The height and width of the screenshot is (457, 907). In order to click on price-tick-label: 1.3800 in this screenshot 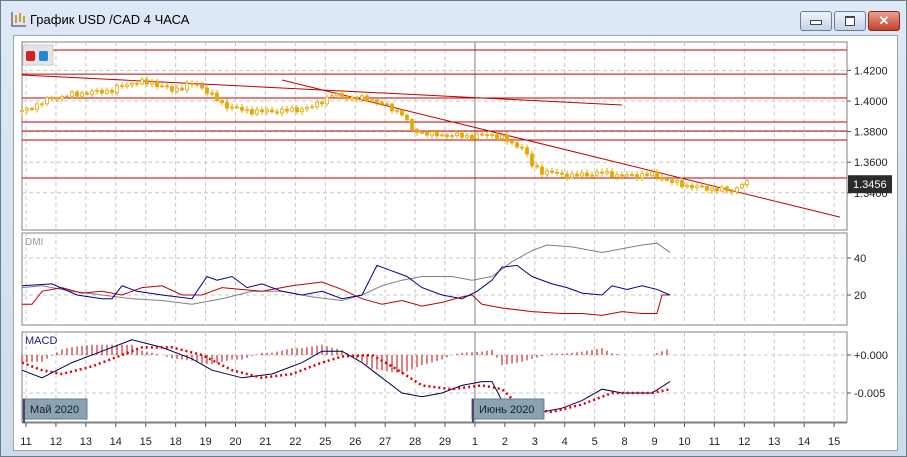, I will do `click(871, 133)`.